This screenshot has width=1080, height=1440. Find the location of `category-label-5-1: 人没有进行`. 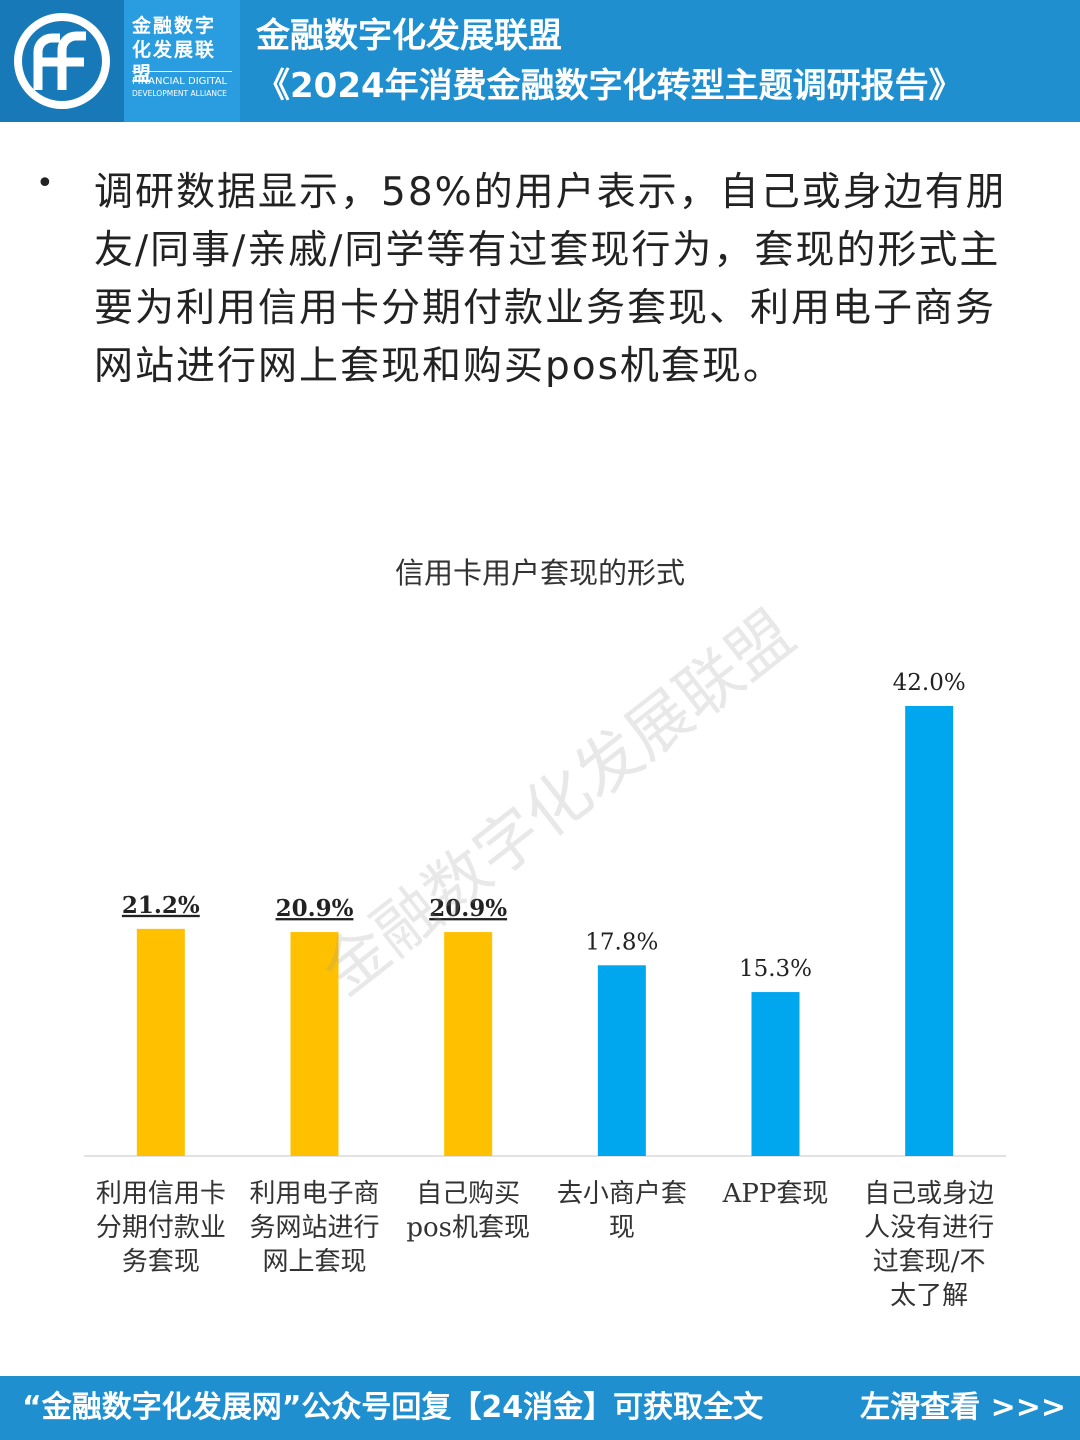

category-label-5-1: 人没有进行 is located at coordinates (929, 1228).